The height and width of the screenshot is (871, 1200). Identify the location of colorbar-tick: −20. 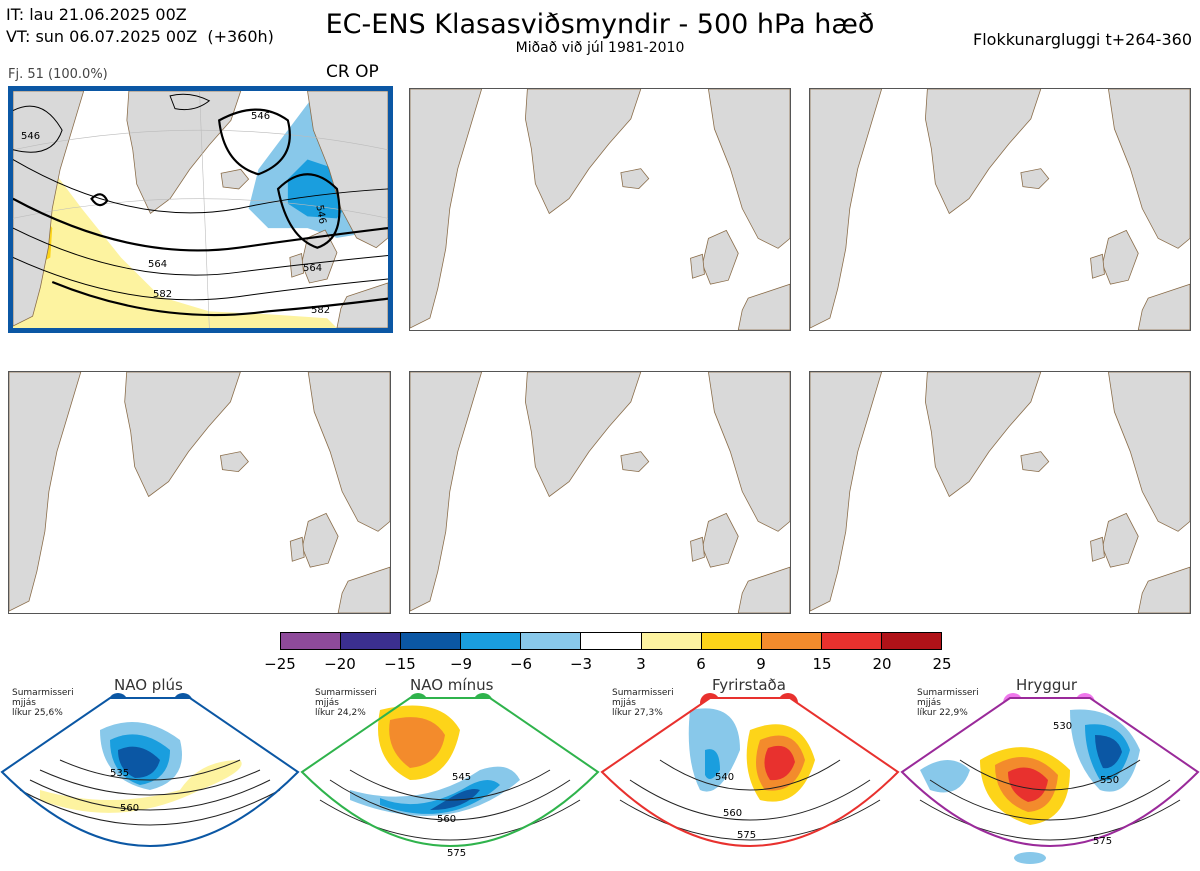
(340, 664).